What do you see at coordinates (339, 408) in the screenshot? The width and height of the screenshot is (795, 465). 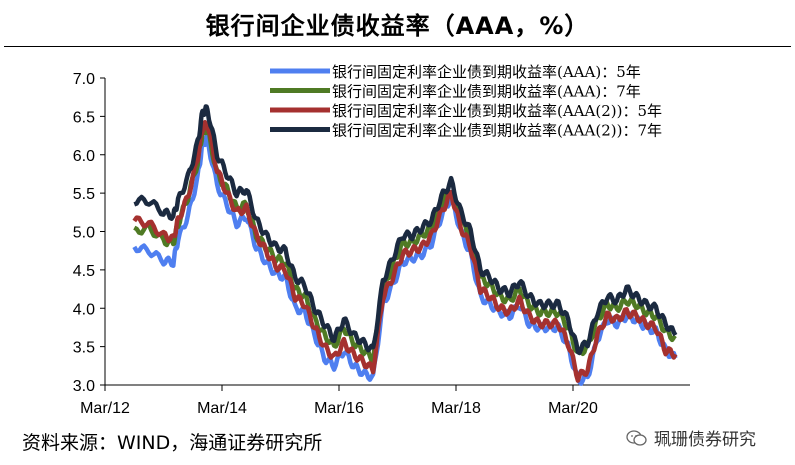 I see `x-tick-label: Mar/16` at bounding box center [339, 408].